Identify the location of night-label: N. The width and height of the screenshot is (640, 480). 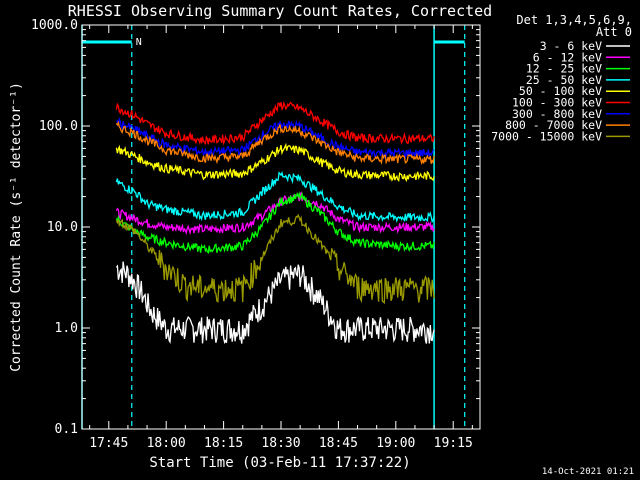
(139, 42).